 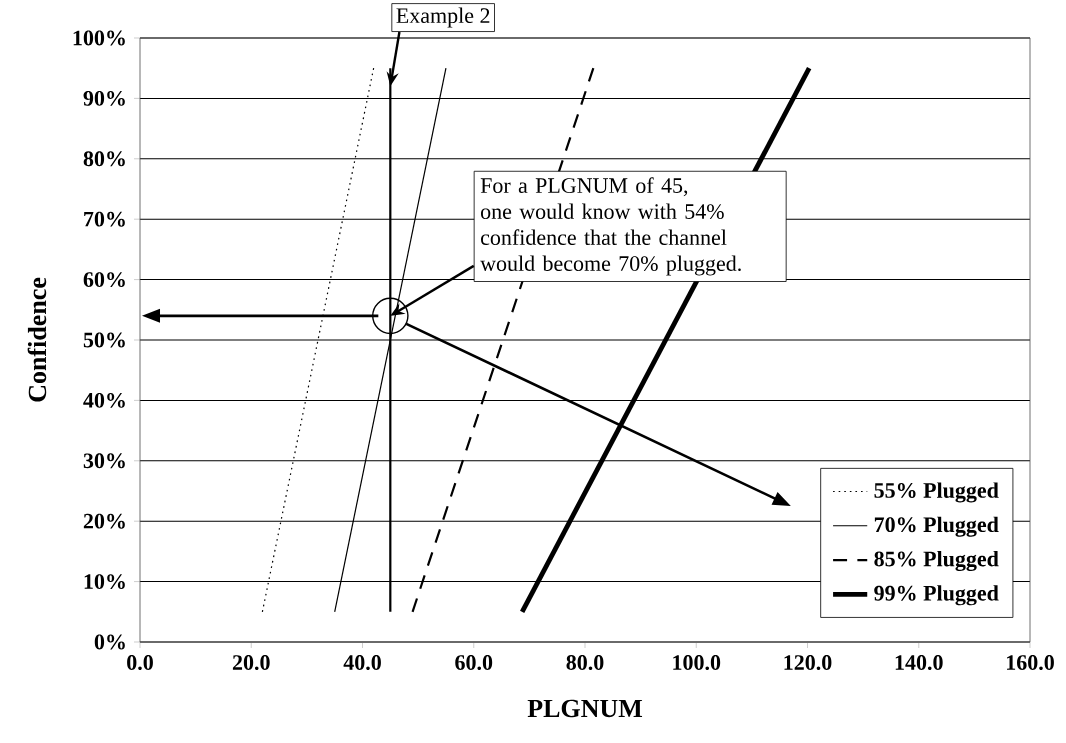 What do you see at coordinates (104, 461) in the screenshot?
I see `y-tick-label: 30%` at bounding box center [104, 461].